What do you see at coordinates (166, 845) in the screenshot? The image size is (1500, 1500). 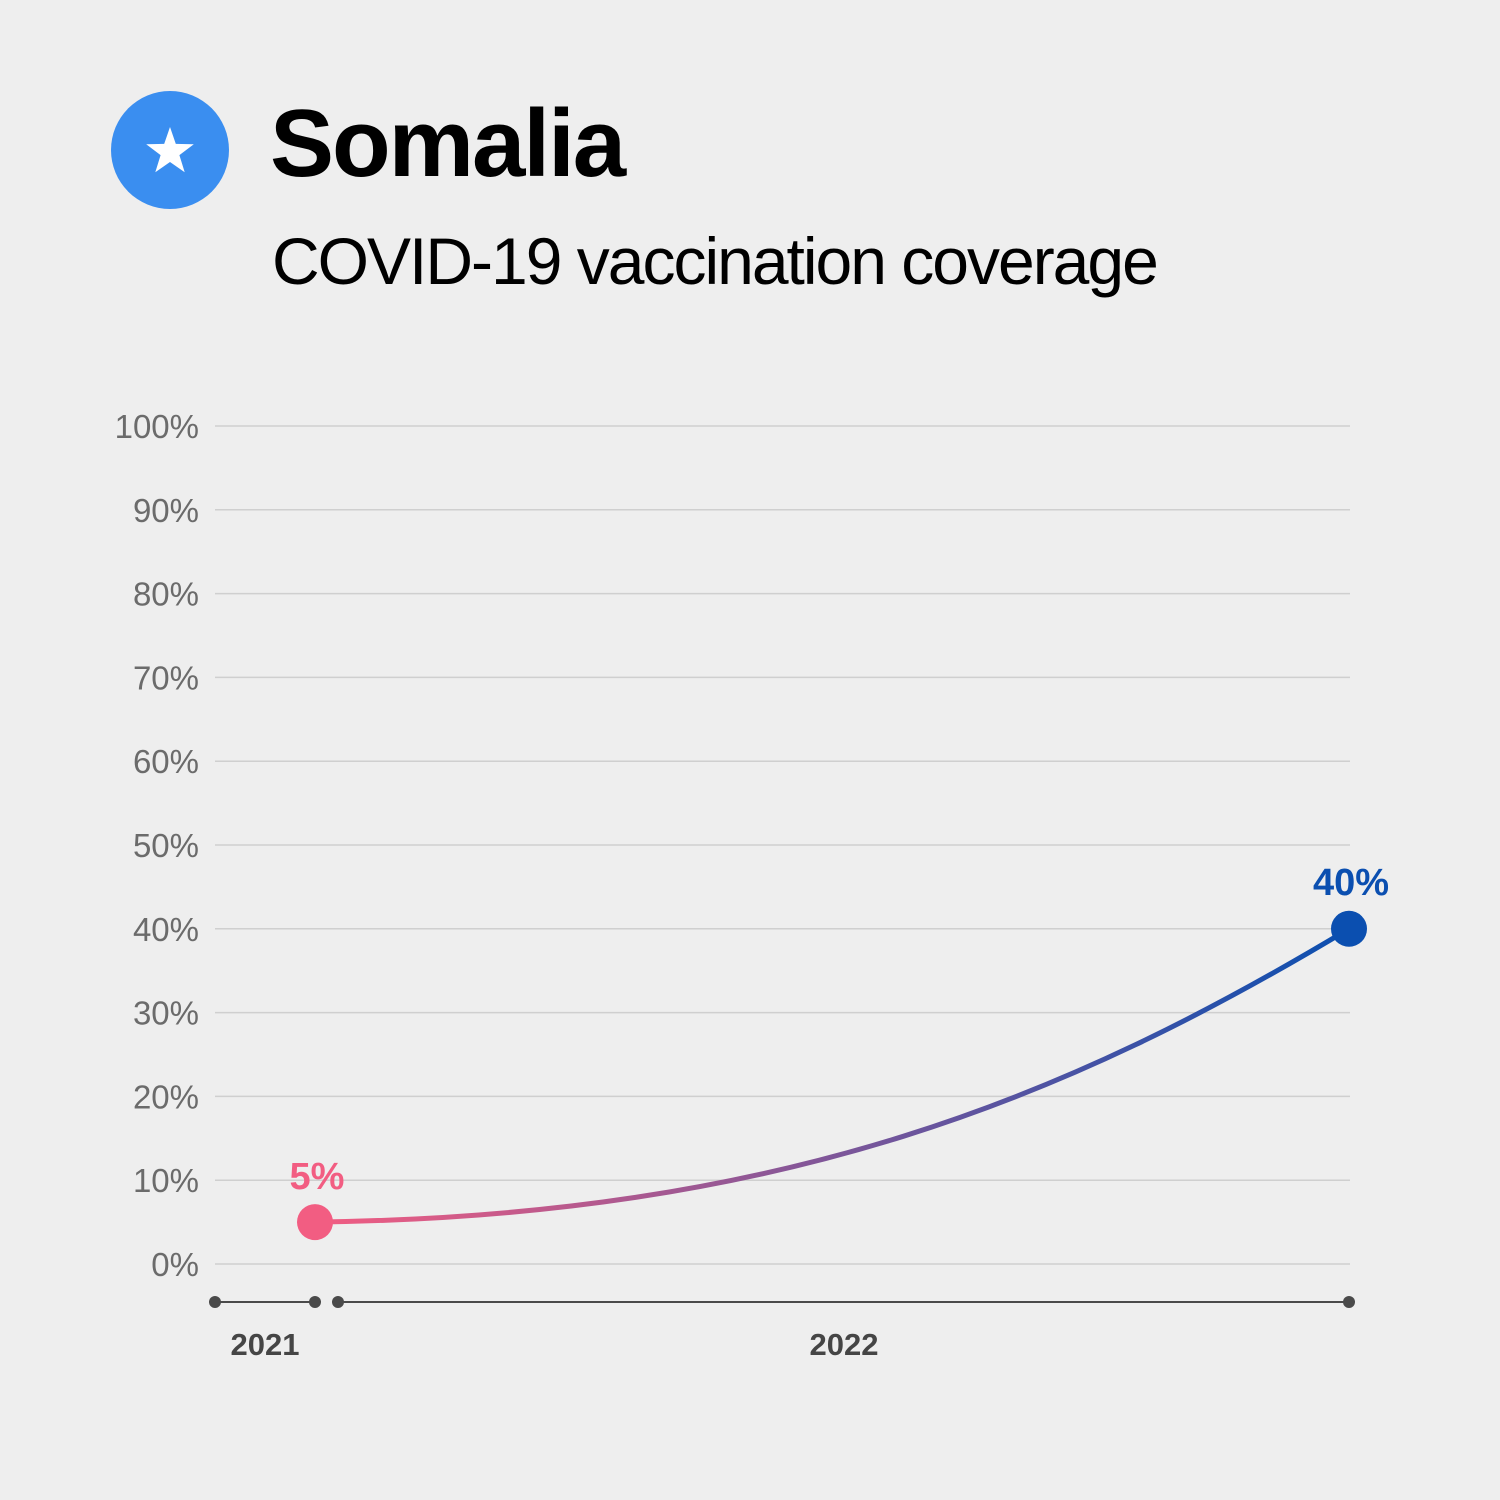 I see `y-tick-label-50: 50%` at bounding box center [166, 845].